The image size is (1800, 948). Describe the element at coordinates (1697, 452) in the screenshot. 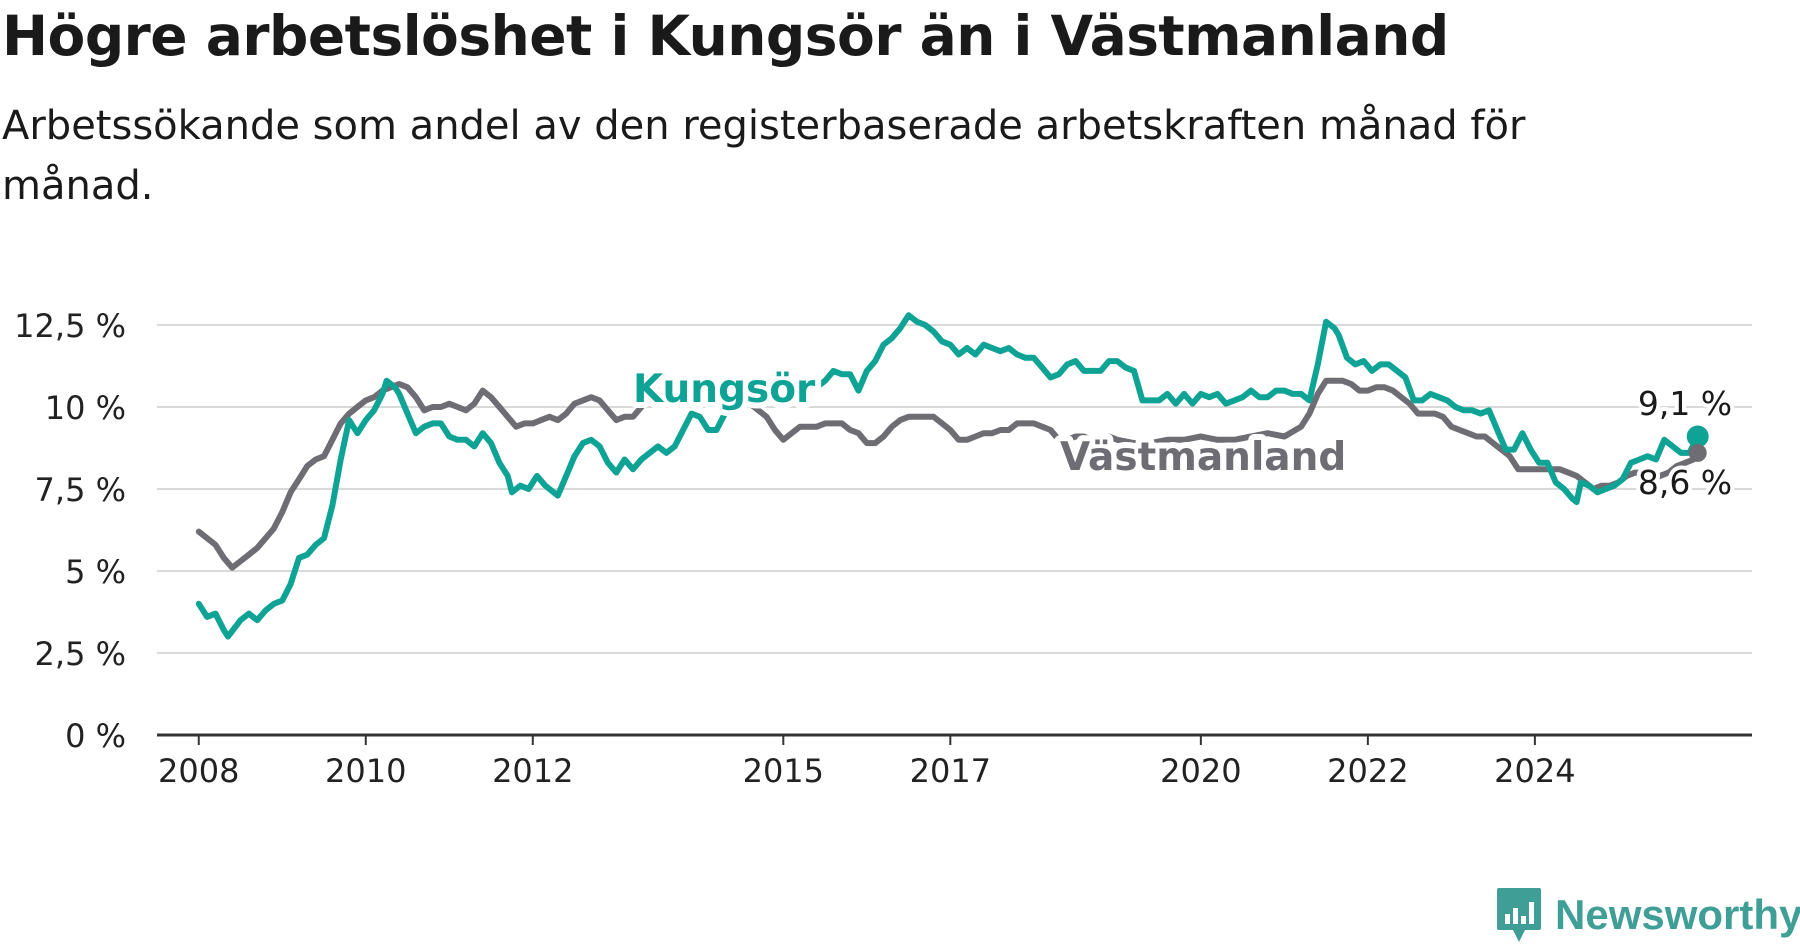

I see `end-point-vastmanland` at that location.